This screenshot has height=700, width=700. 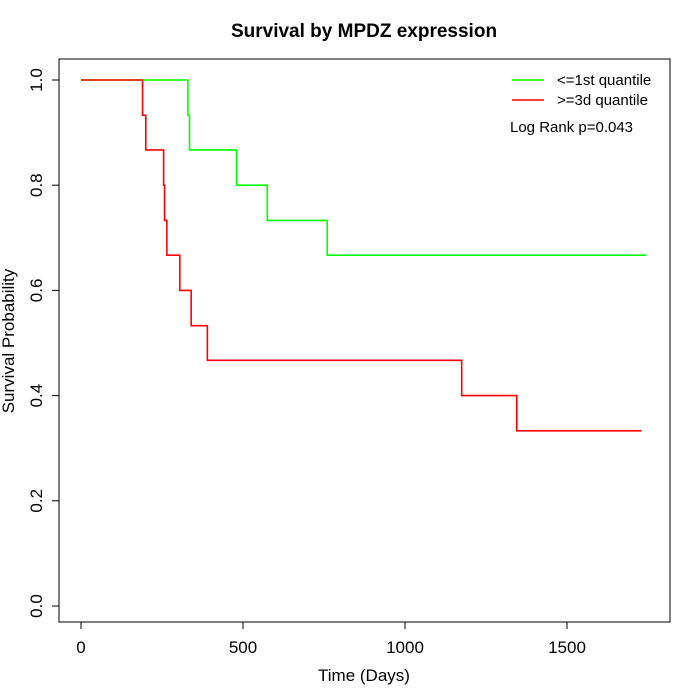 I want to click on x-axis-label: Time (Days), so click(x=364, y=675).